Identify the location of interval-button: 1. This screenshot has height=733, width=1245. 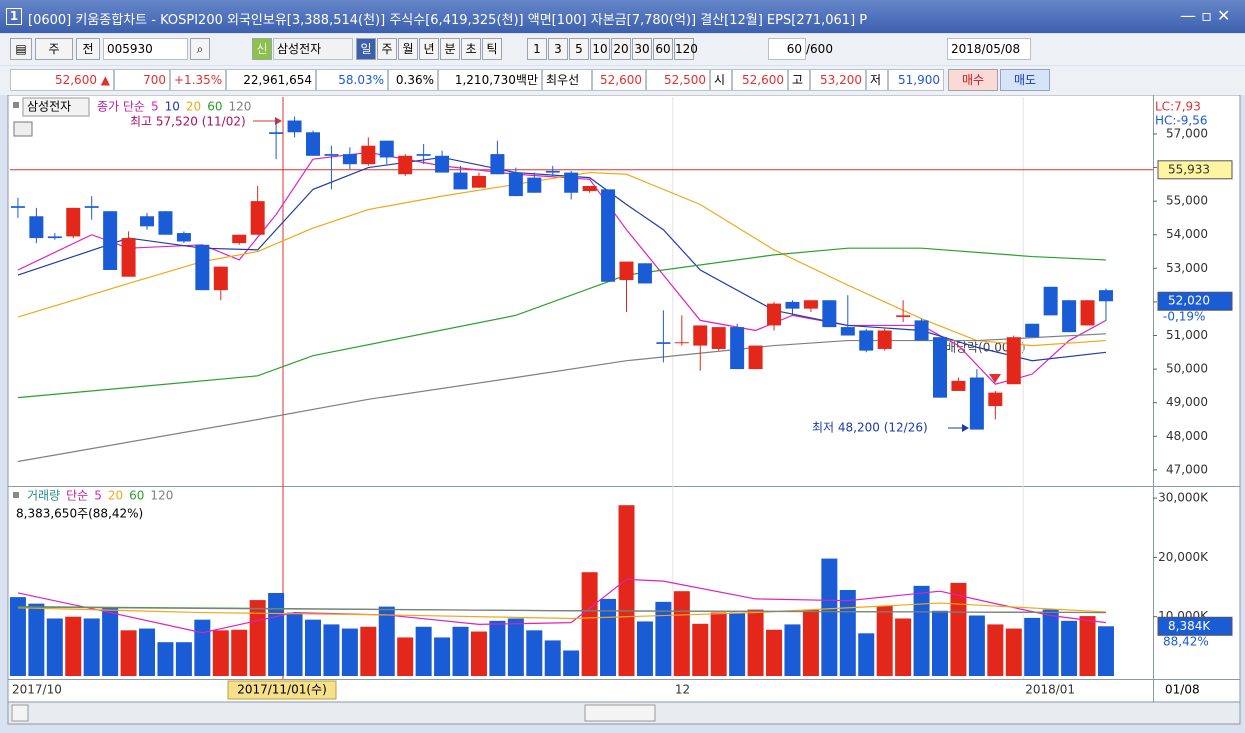
(537, 49).